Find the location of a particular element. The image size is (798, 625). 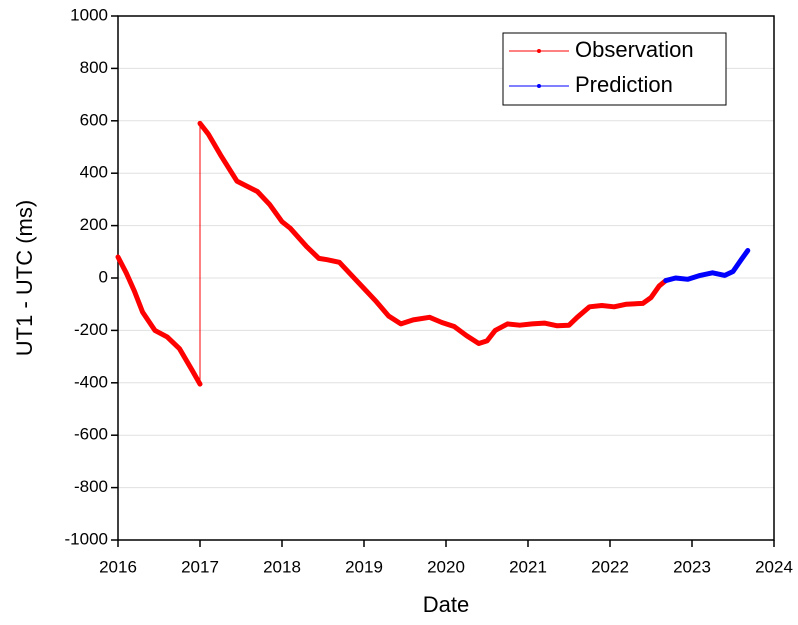

y-axis-label: UT1 - UTC (ms) is located at coordinates (24, 278).